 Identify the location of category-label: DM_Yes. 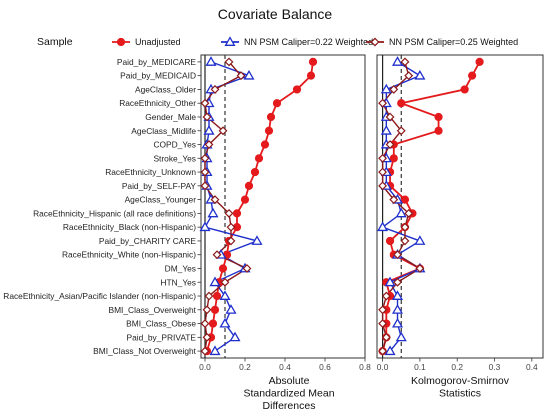
(180, 268).